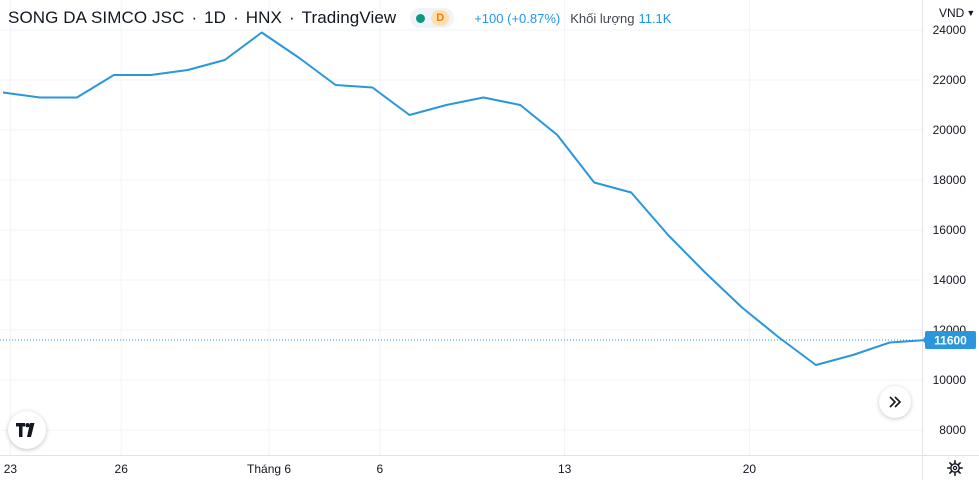 The height and width of the screenshot is (480, 979). What do you see at coordinates (750, 469) in the screenshot?
I see `x-tick-label: 20` at bounding box center [750, 469].